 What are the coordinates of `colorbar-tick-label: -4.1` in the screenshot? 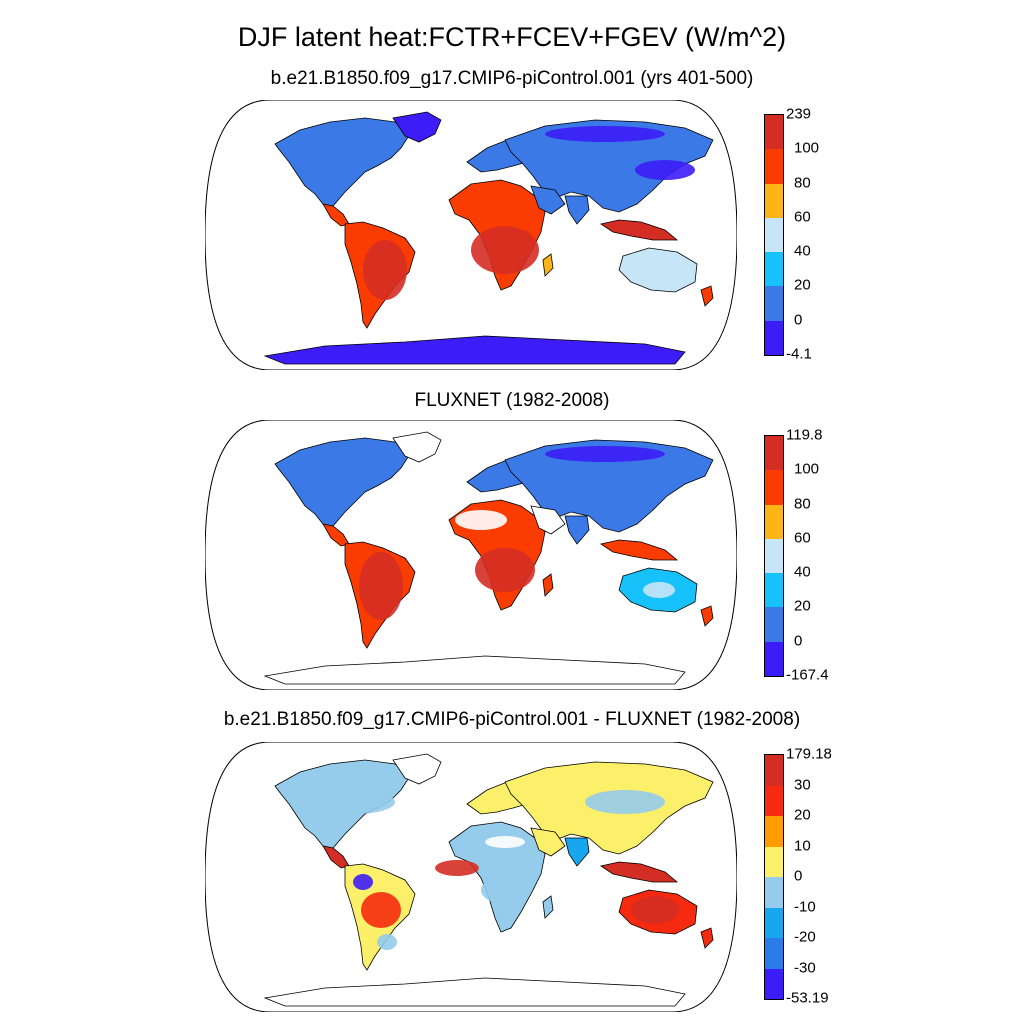 It's located at (799, 354).